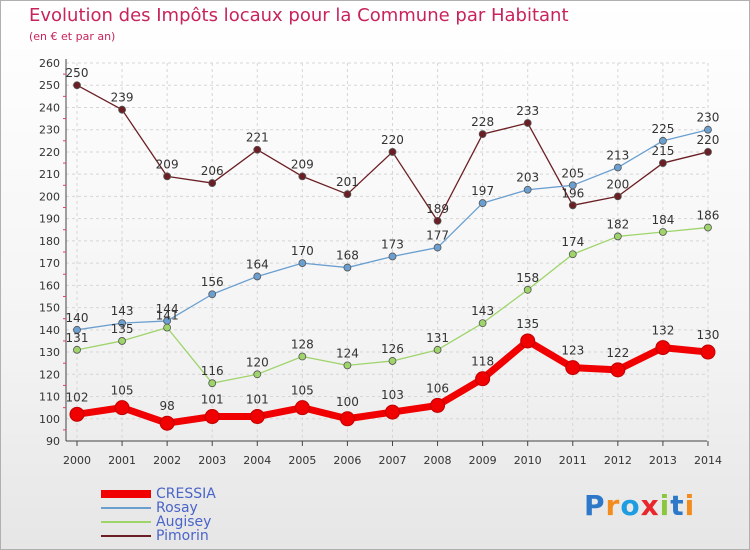  What do you see at coordinates (177, 508) in the screenshot?
I see `legend-label: Rosay` at bounding box center [177, 508].